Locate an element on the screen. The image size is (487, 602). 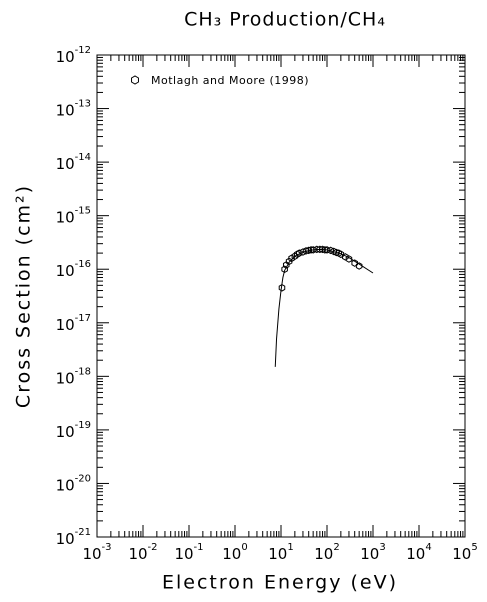
x-tick-label: 10² is located at coordinates (326, 552).